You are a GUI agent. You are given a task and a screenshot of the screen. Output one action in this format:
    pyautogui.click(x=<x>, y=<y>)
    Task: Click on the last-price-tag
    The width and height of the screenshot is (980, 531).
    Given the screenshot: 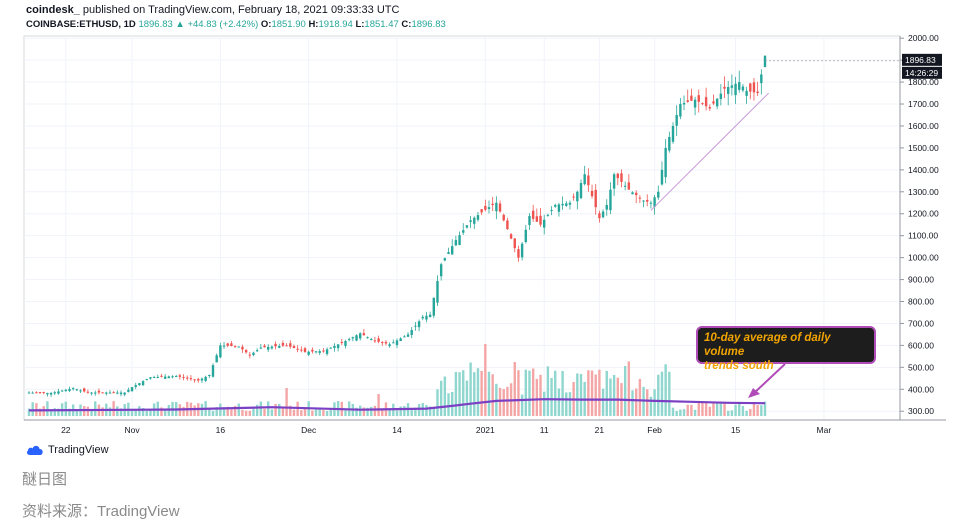 What is the action you would take?
    pyautogui.click(x=922, y=59)
    